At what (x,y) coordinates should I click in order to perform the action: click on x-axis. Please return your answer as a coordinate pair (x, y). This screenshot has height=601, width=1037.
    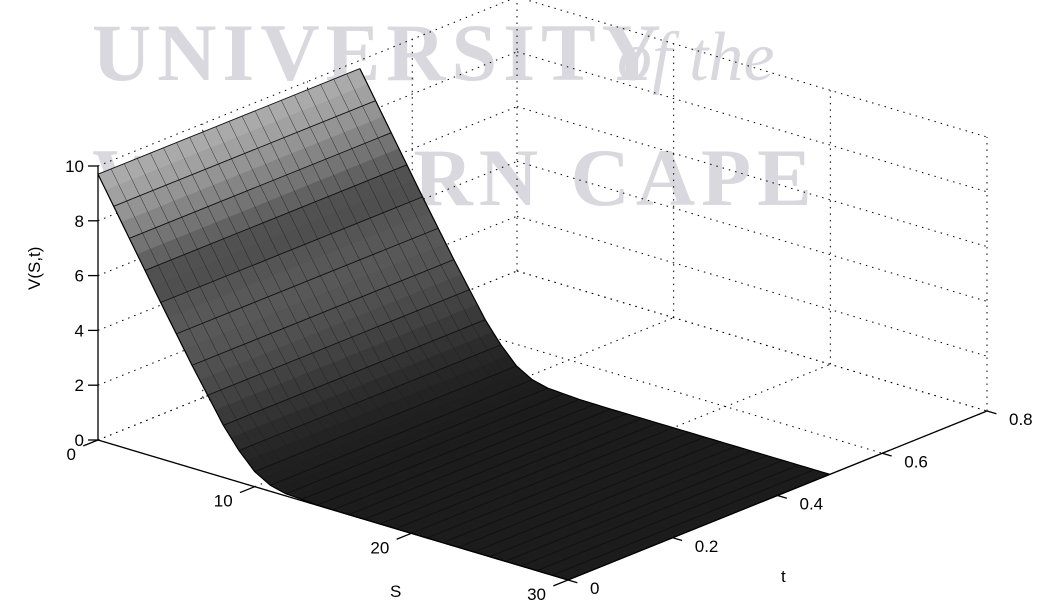
    Looking at the image, I should click on (333, 510).